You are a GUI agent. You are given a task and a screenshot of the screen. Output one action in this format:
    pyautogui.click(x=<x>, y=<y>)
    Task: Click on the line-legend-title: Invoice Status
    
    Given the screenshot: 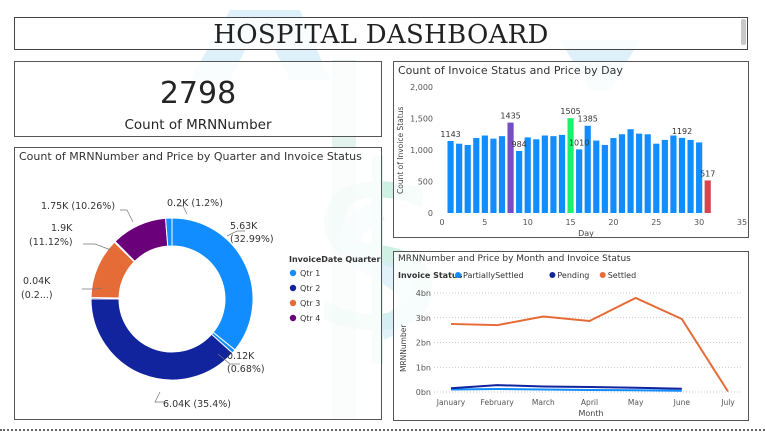 What is the action you would take?
    pyautogui.click(x=430, y=275)
    